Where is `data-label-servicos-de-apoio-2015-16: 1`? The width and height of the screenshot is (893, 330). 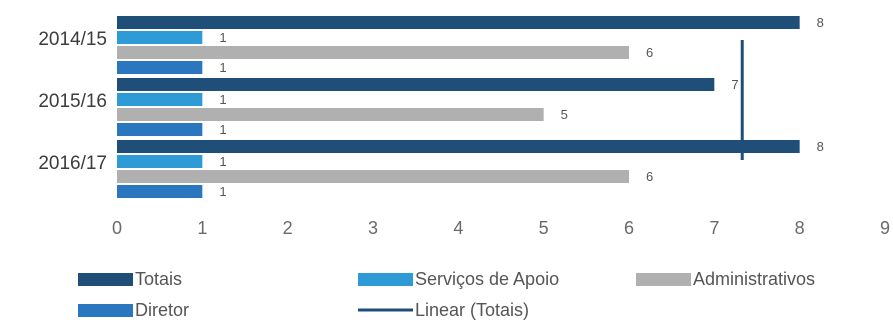
data-label-servicos-de-apoio-2015-16: 1 is located at coordinates (222, 99).